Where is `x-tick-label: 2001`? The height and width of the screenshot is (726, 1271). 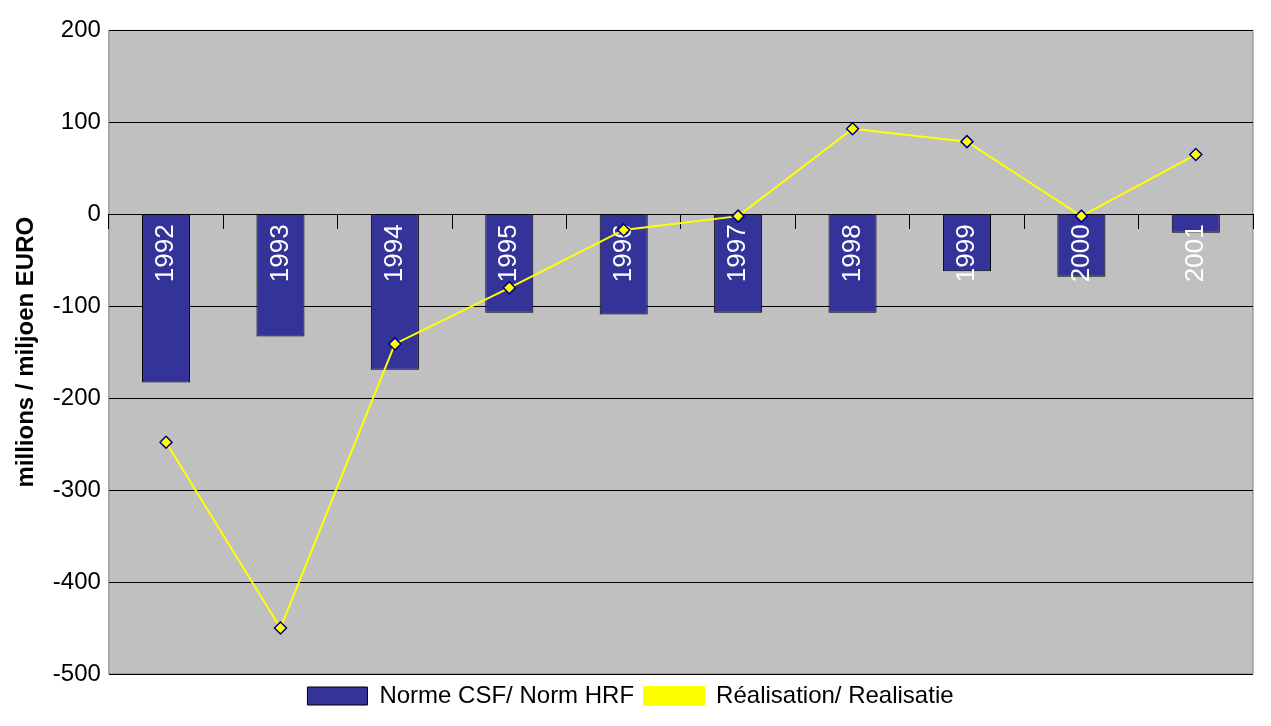
x-tick-label: 2001 is located at coordinates (1193, 253).